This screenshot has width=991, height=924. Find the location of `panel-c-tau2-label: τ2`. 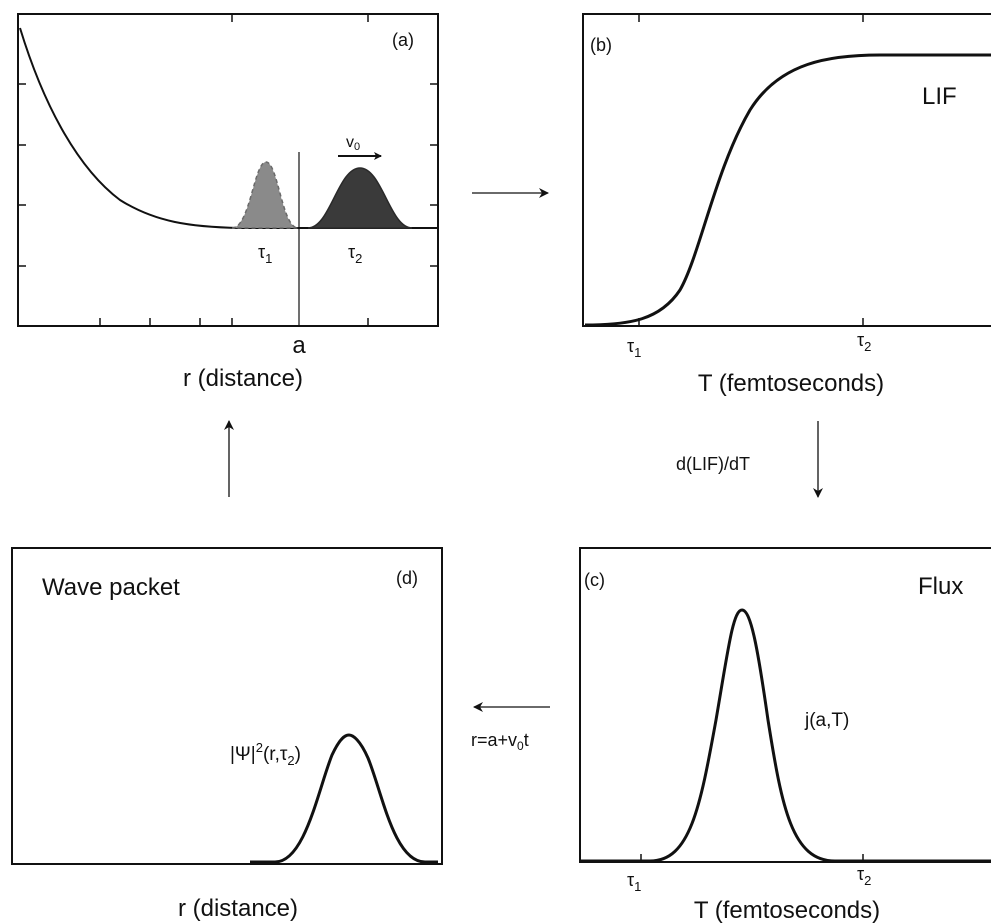

panel-c-tau2-label: τ2 is located at coordinates (864, 876).